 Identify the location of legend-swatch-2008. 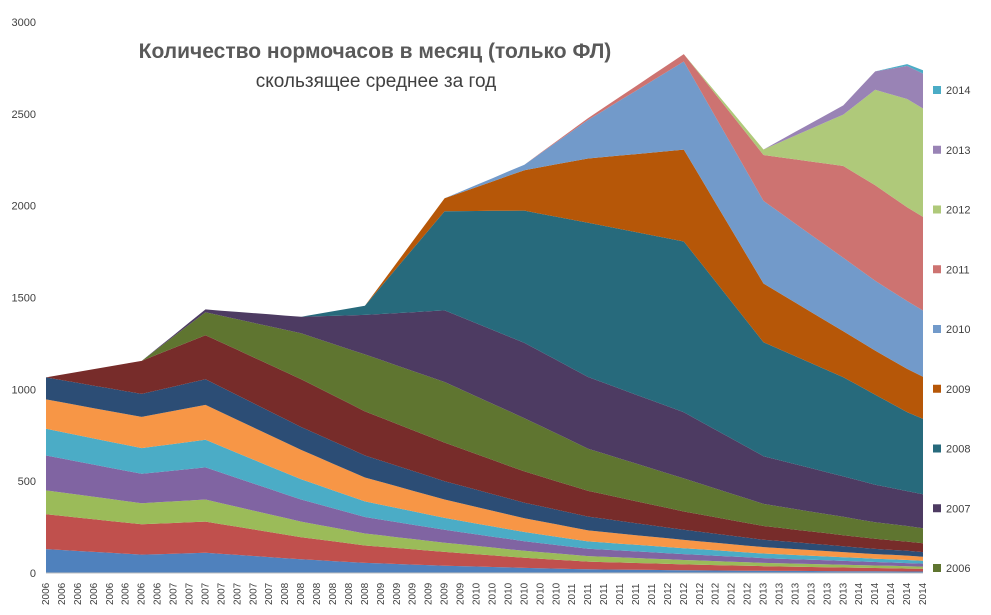
(937, 448).